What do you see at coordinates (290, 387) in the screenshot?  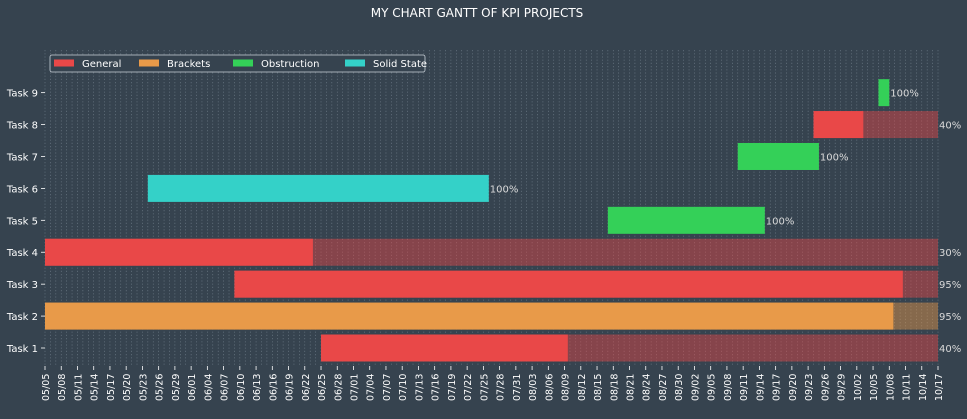 I see `x-tick-label: 06/19` at bounding box center [290, 387].